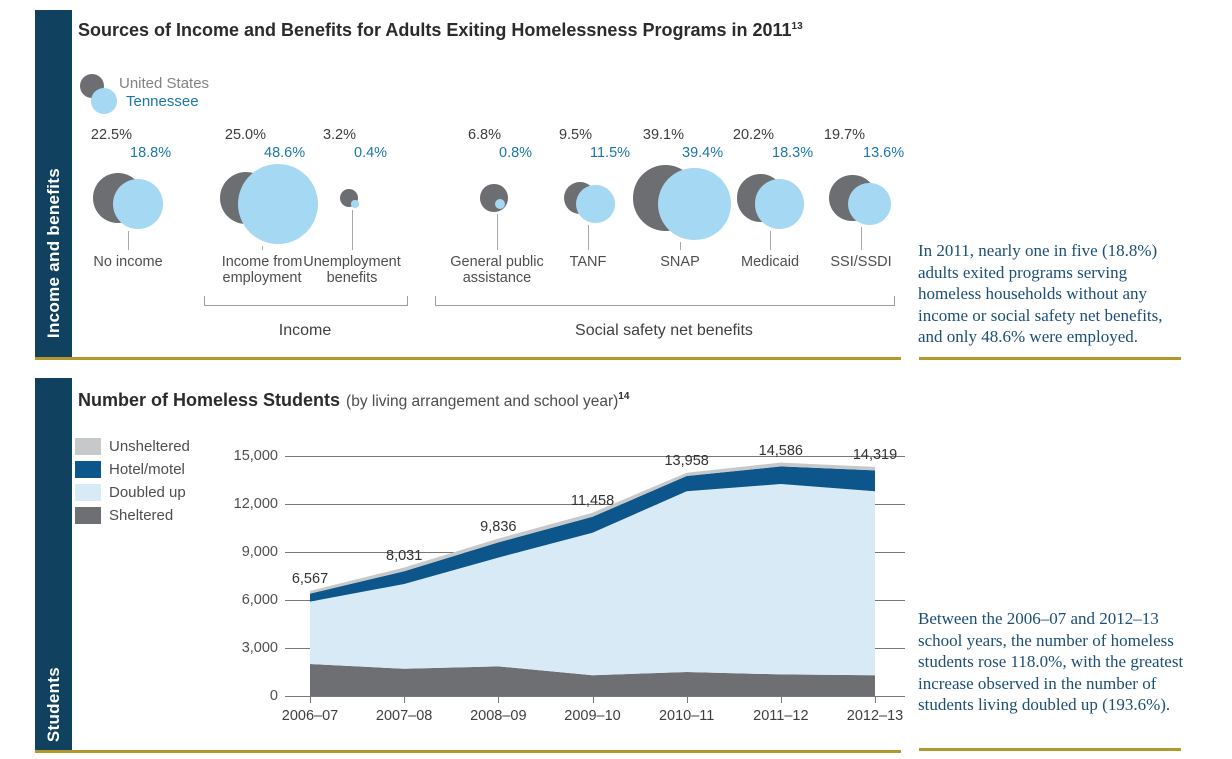 The height and width of the screenshot is (759, 1232). Describe the element at coordinates (53, 252) in the screenshot. I see `sidebar-label-income-and-benefits: Income and benefits` at that location.